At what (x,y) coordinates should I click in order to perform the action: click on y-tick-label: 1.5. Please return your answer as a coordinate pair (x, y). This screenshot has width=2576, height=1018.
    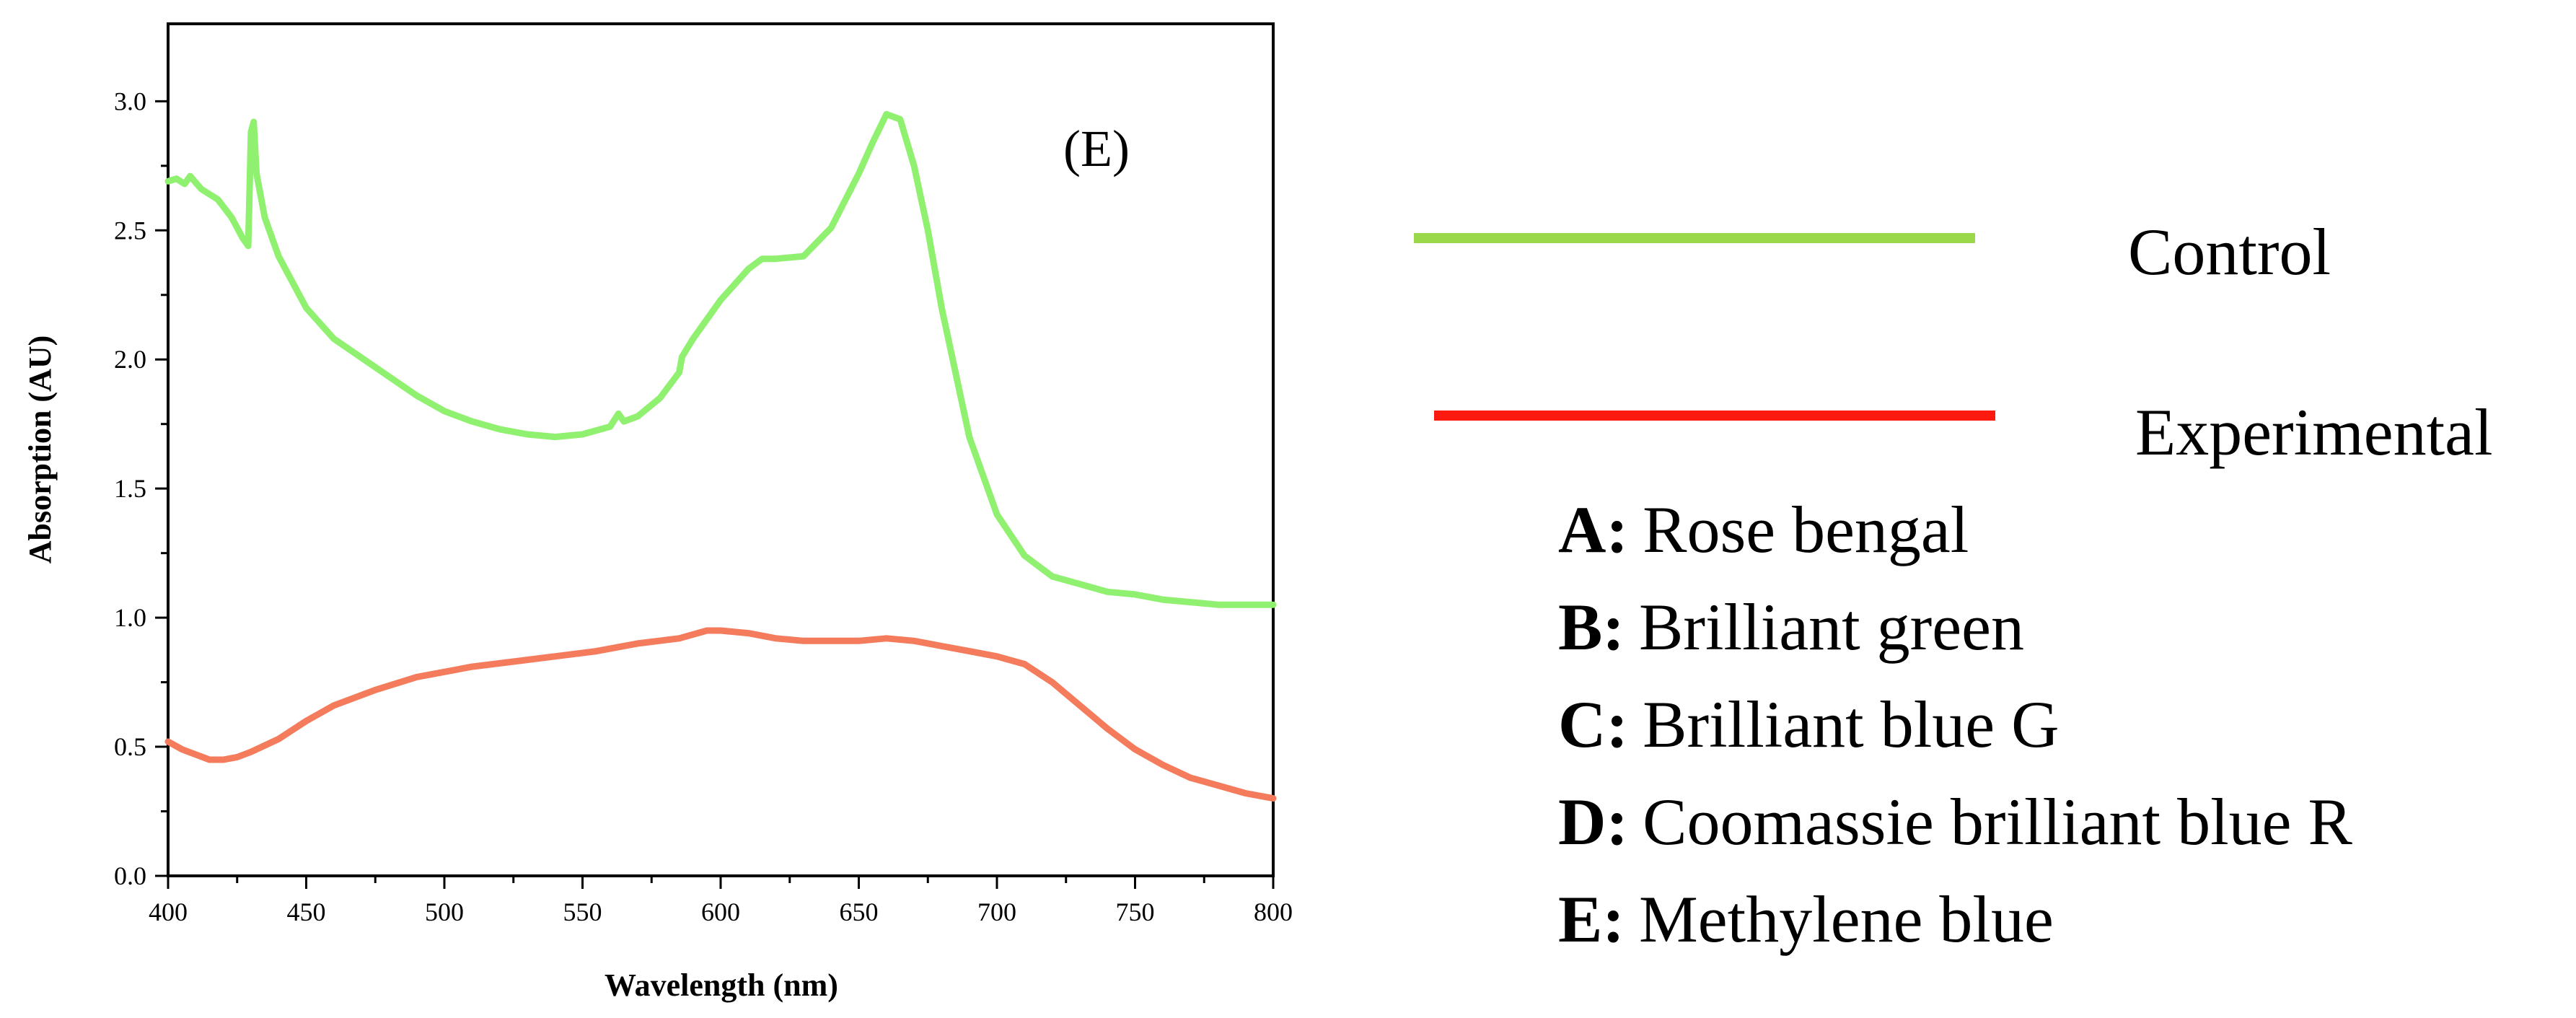
    Looking at the image, I should click on (130, 488).